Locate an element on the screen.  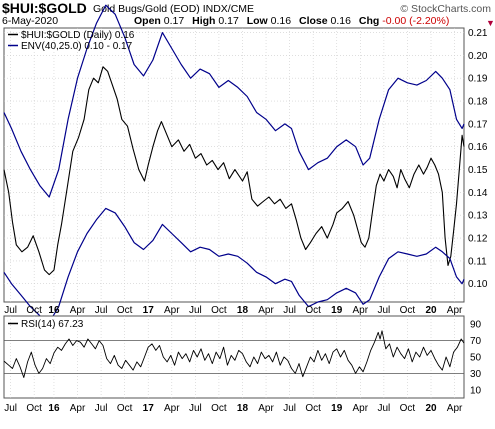
price-y-tick-label: 0.19 is located at coordinates (478, 79).